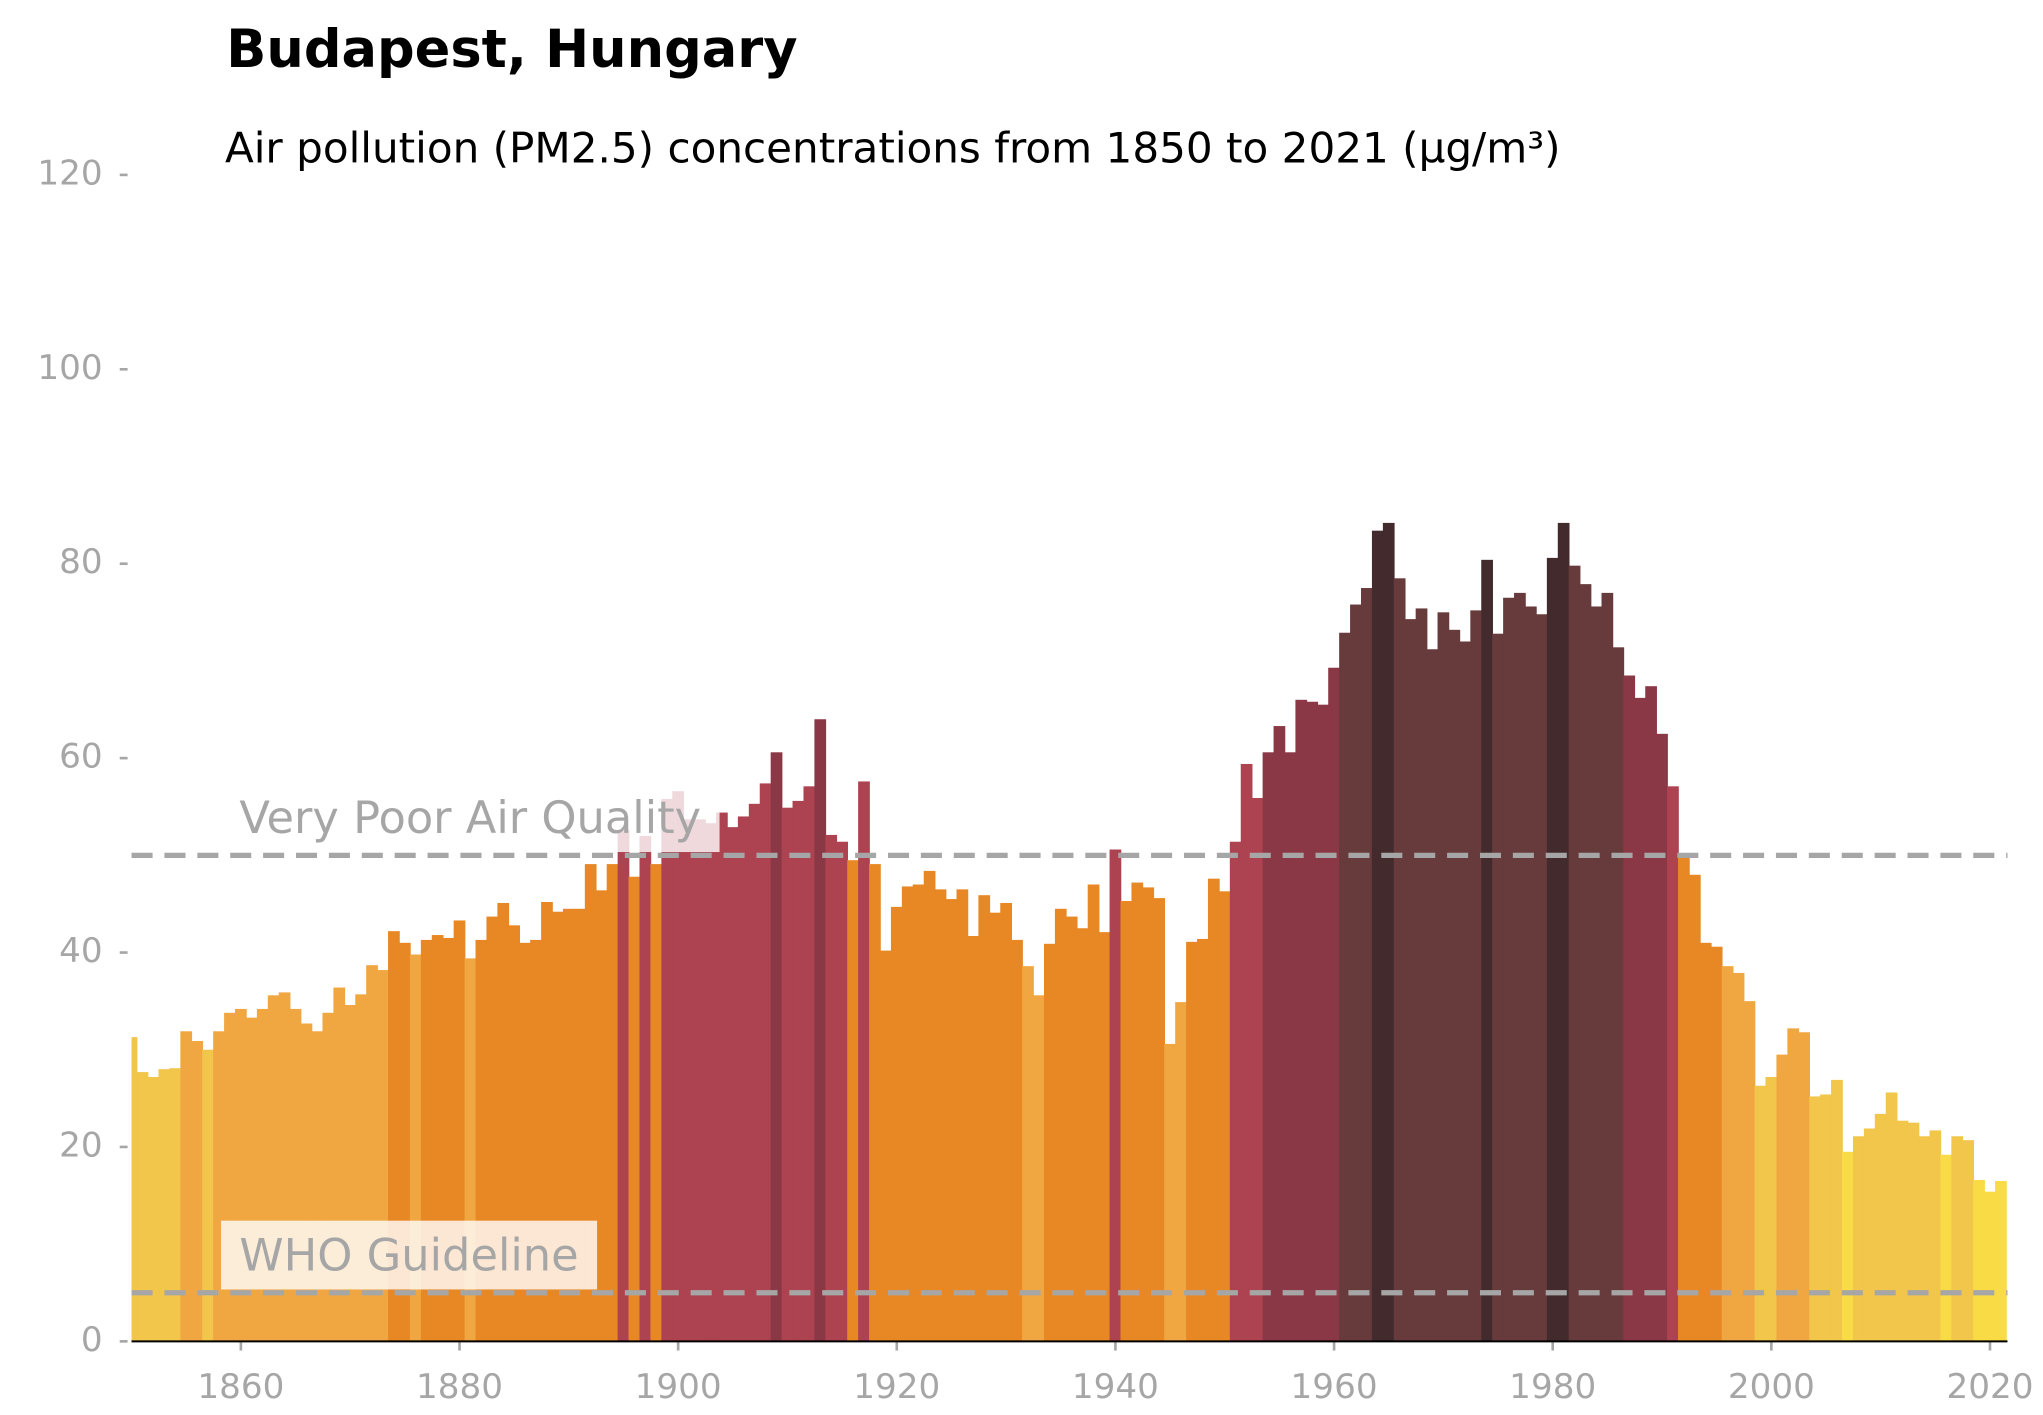  What do you see at coordinates (81, 562) in the screenshot?
I see `y-tick-label: 80` at bounding box center [81, 562].